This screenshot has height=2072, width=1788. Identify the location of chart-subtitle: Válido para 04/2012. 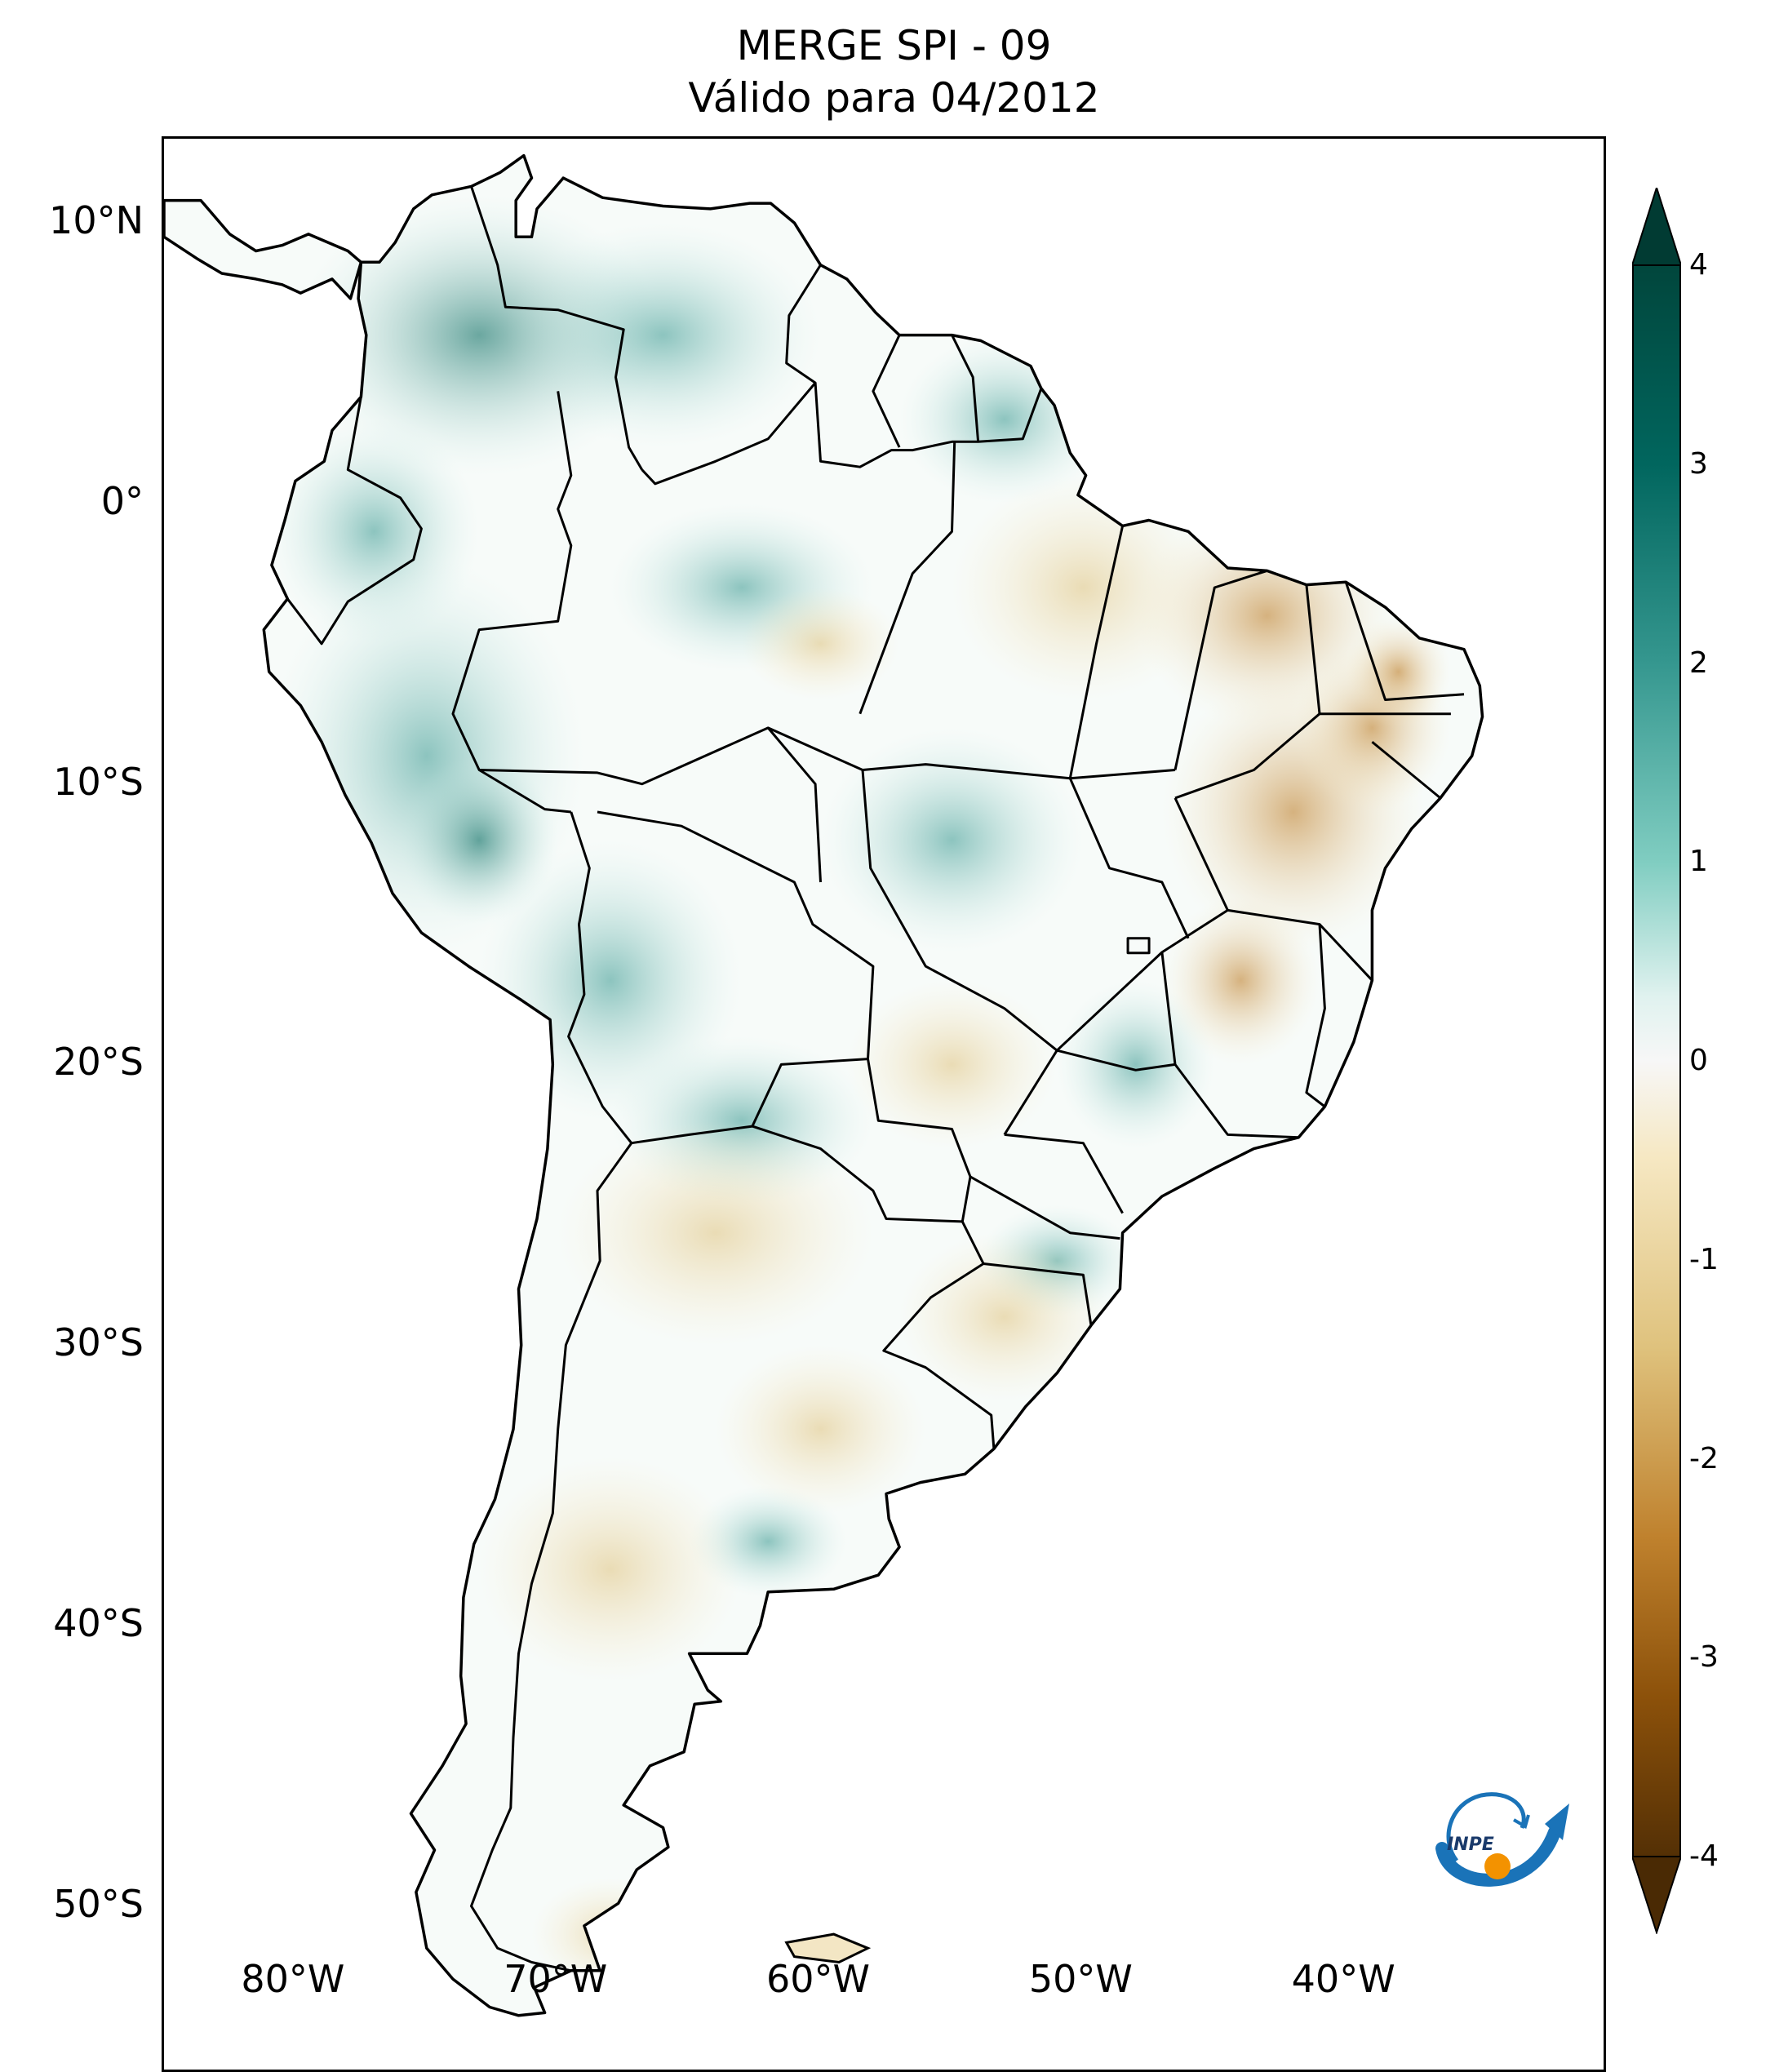
(894, 98).